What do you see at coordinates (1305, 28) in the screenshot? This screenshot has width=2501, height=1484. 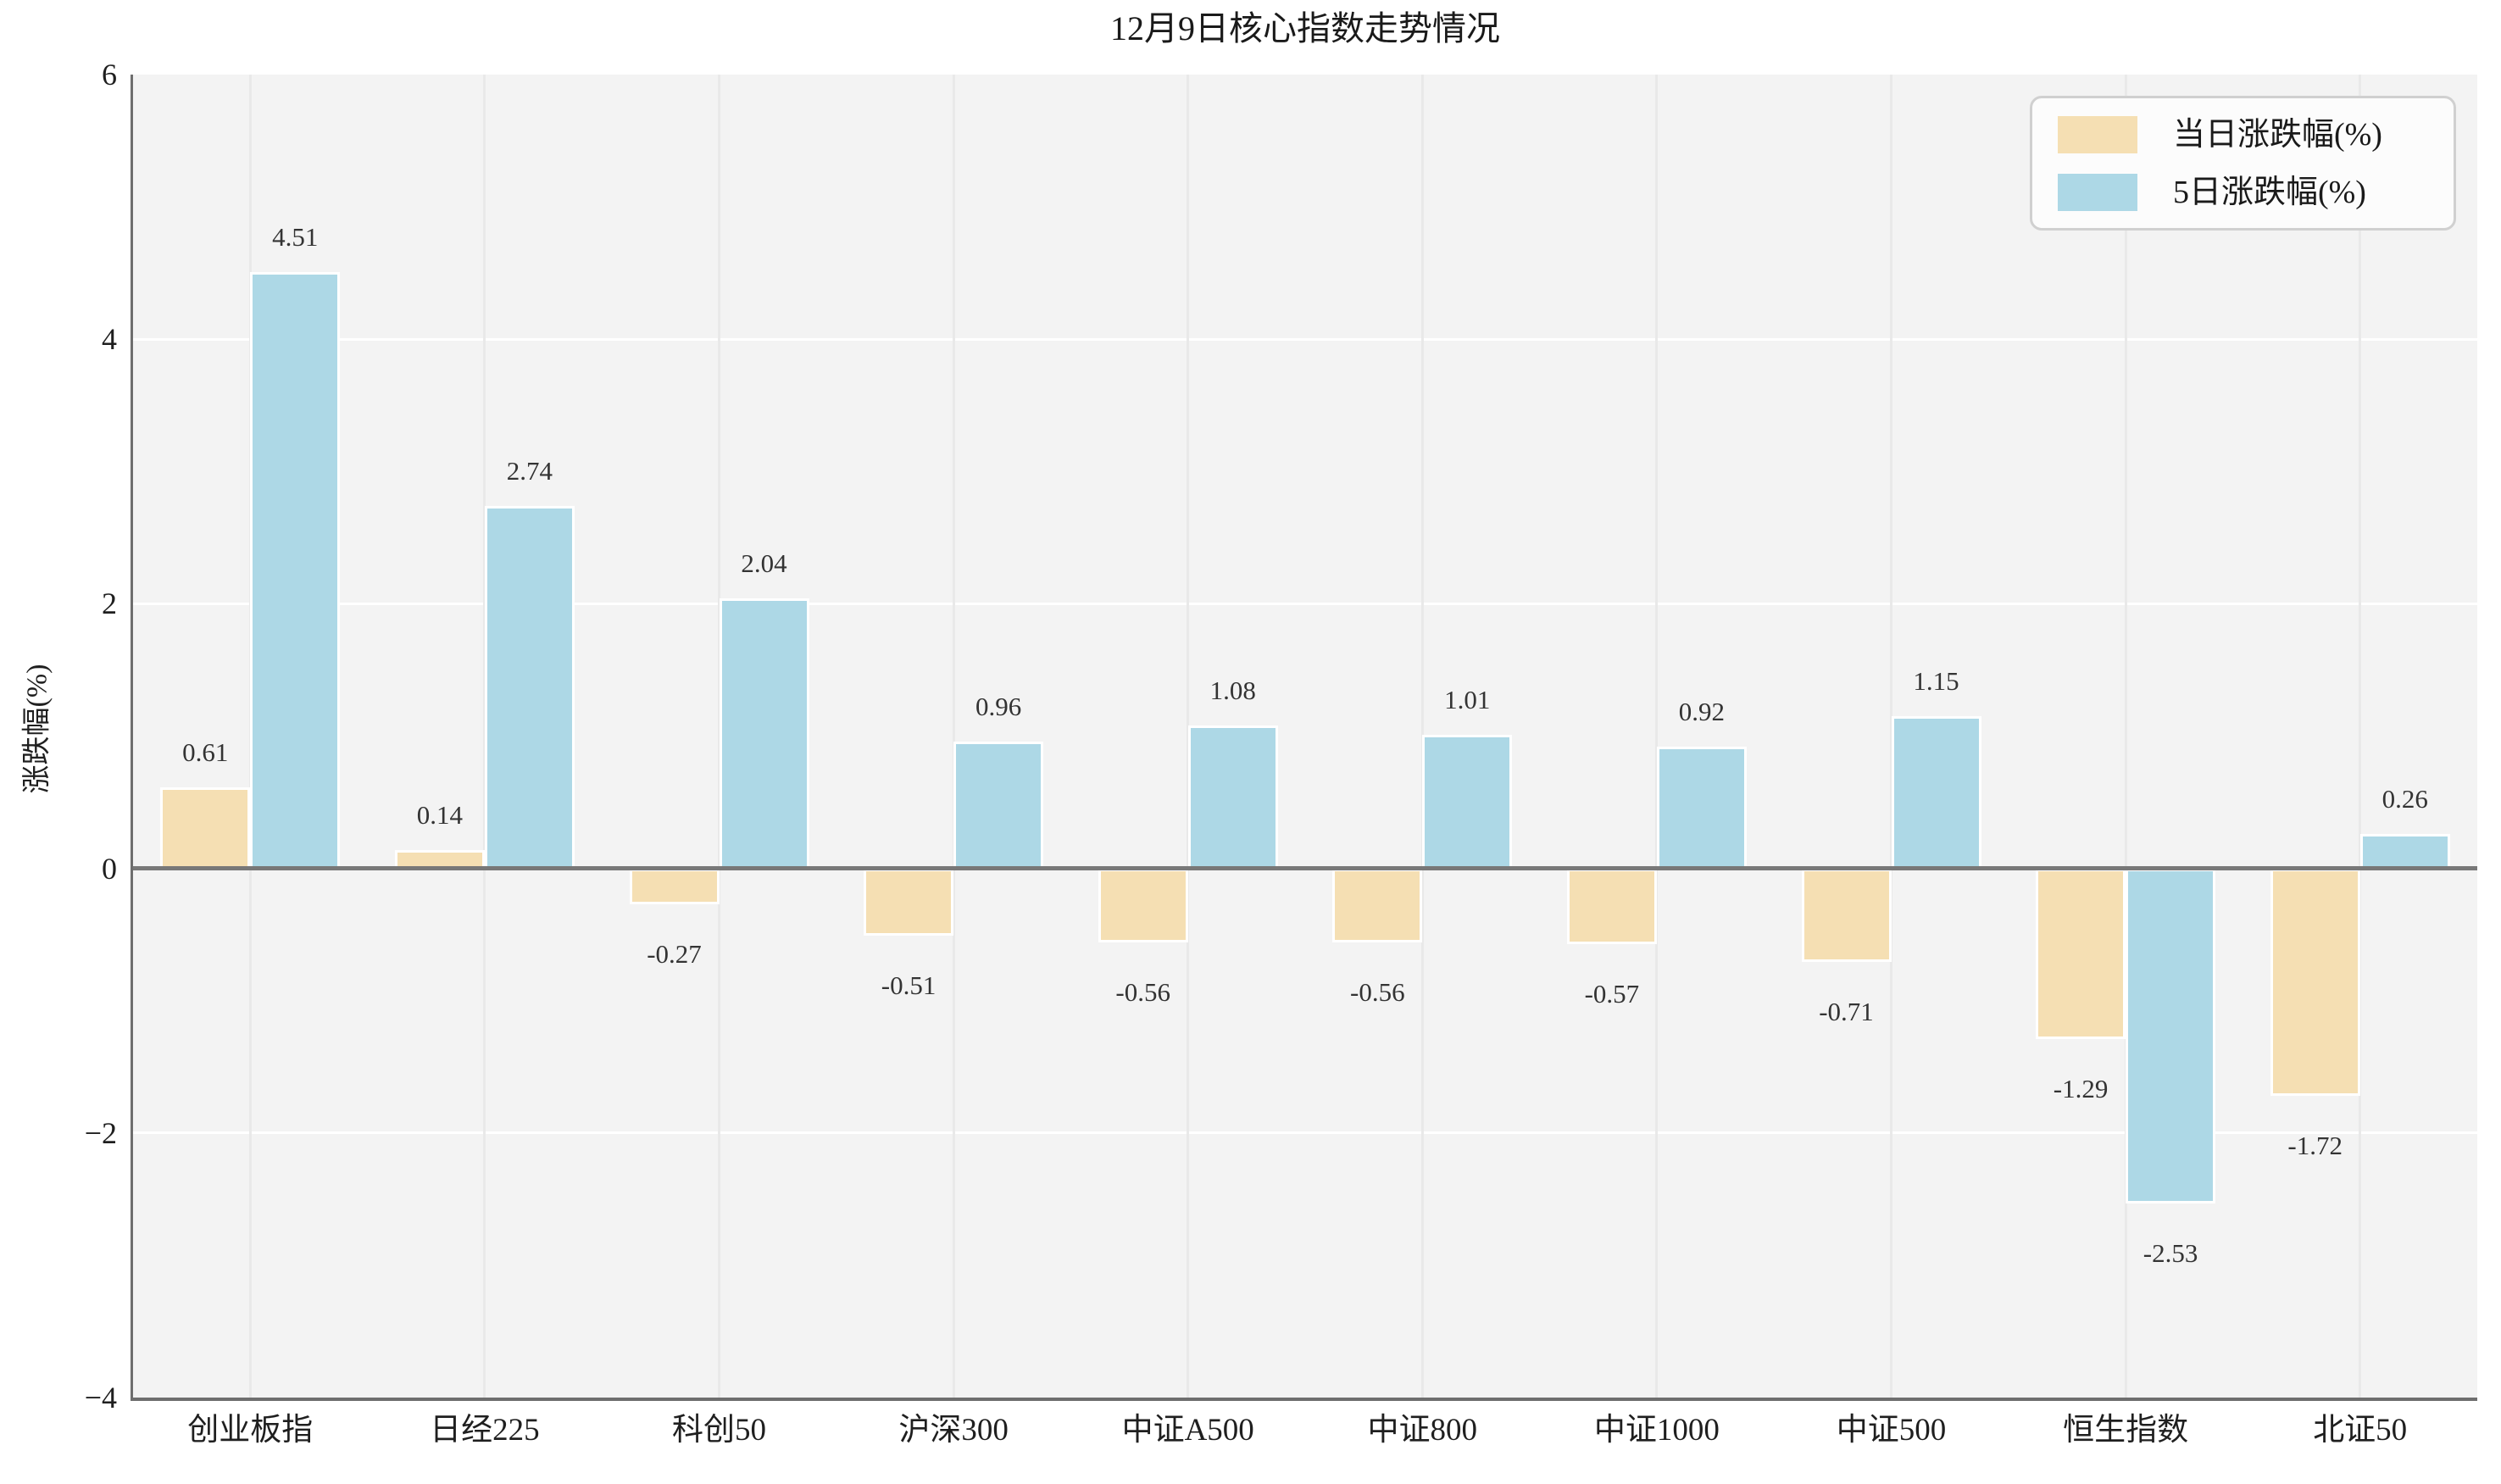 I see `chart-title: 12月9日核心指数走势情况` at bounding box center [1305, 28].